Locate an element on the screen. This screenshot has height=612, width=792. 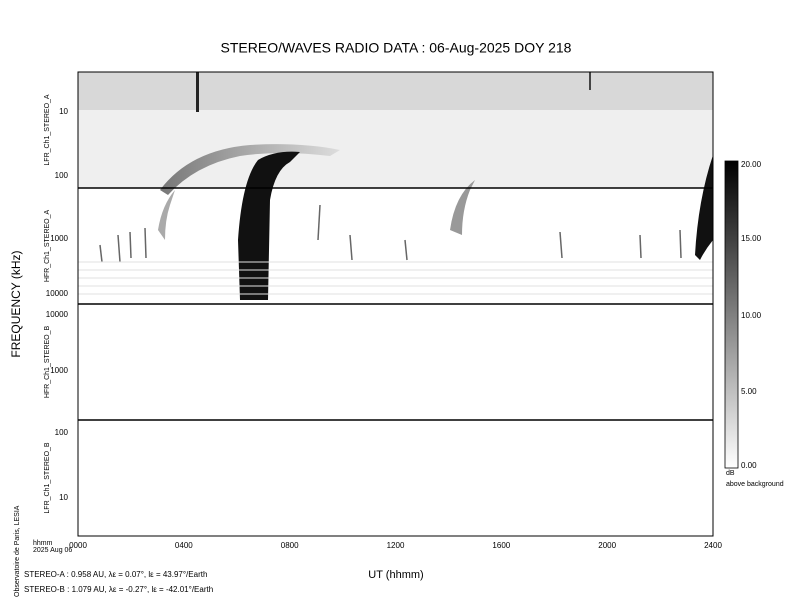
y-axis-label: FREQUENCY (kHz) is located at coordinates (16, 303).